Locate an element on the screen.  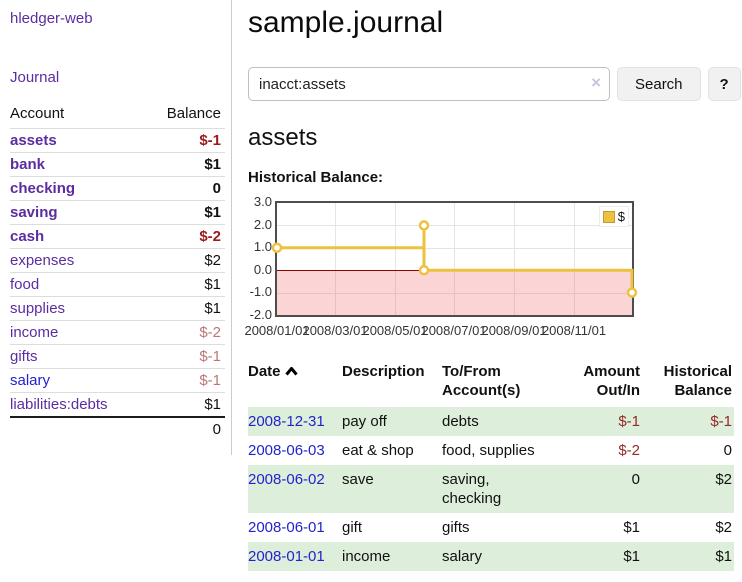
x-tick: 2008/05/01 is located at coordinates (395, 330).